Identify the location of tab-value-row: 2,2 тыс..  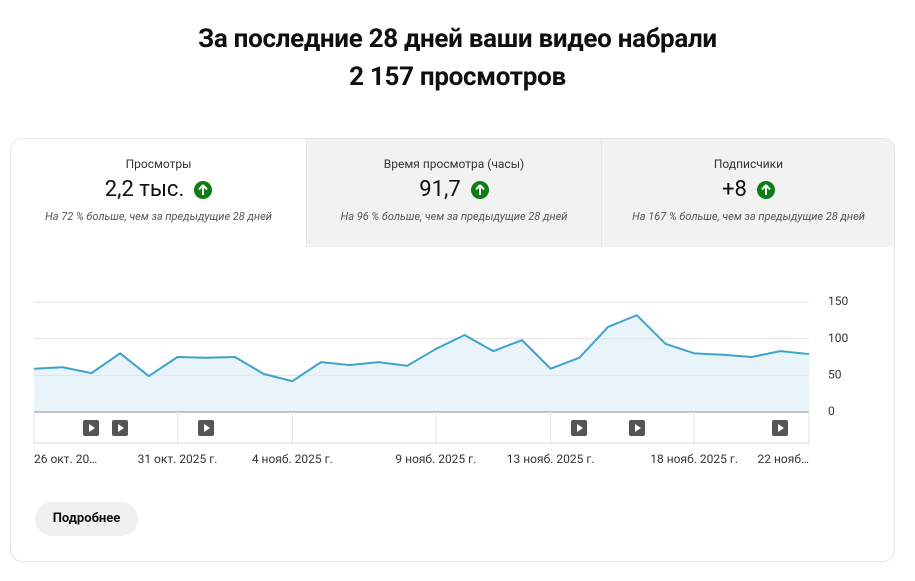
(158, 189).